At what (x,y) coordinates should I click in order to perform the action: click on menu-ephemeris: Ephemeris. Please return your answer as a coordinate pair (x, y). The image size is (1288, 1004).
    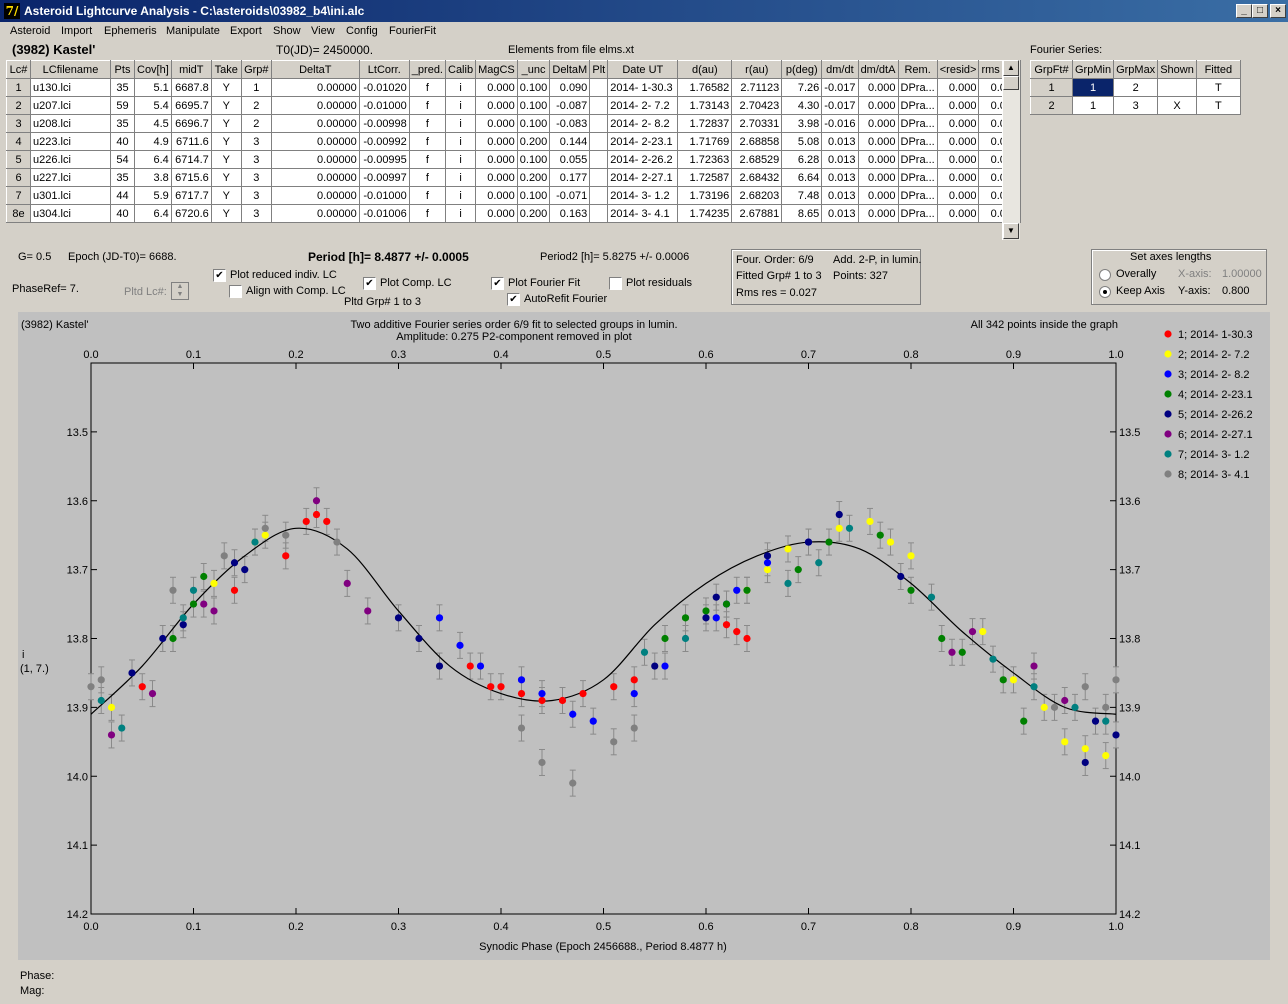
    Looking at the image, I should click on (130, 31).